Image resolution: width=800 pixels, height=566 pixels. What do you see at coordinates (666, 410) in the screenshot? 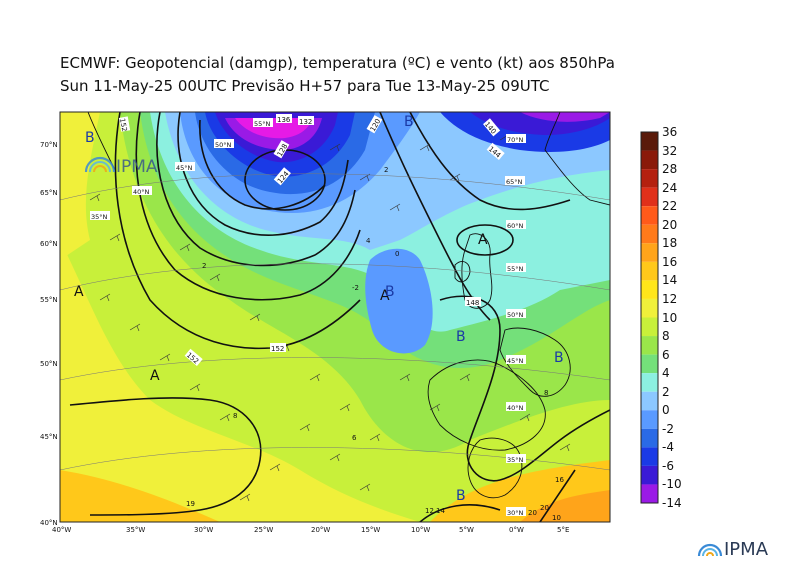
I see `colorbar-tick-label: 0` at bounding box center [666, 410].